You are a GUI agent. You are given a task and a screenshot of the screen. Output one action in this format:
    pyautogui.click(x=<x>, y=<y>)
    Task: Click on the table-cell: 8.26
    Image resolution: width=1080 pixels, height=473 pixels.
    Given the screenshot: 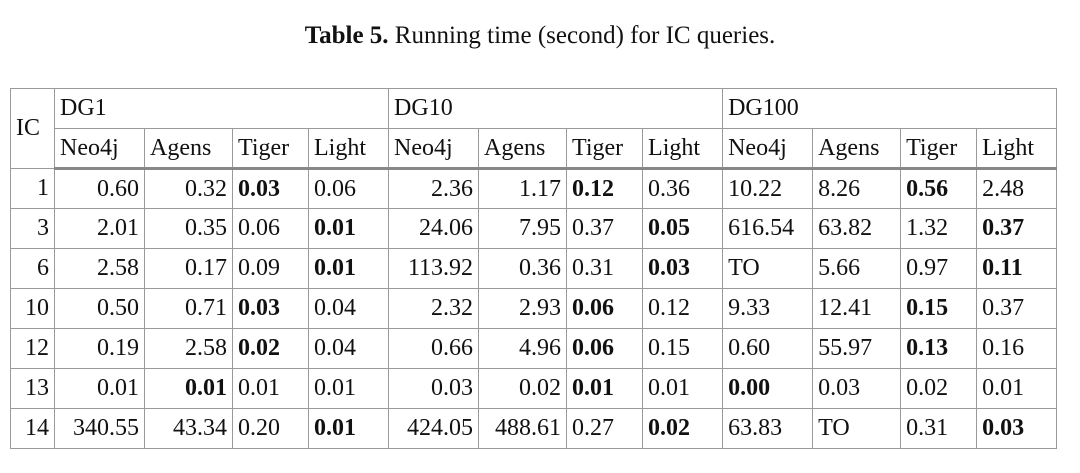 What is the action you would take?
    pyautogui.click(x=857, y=188)
    